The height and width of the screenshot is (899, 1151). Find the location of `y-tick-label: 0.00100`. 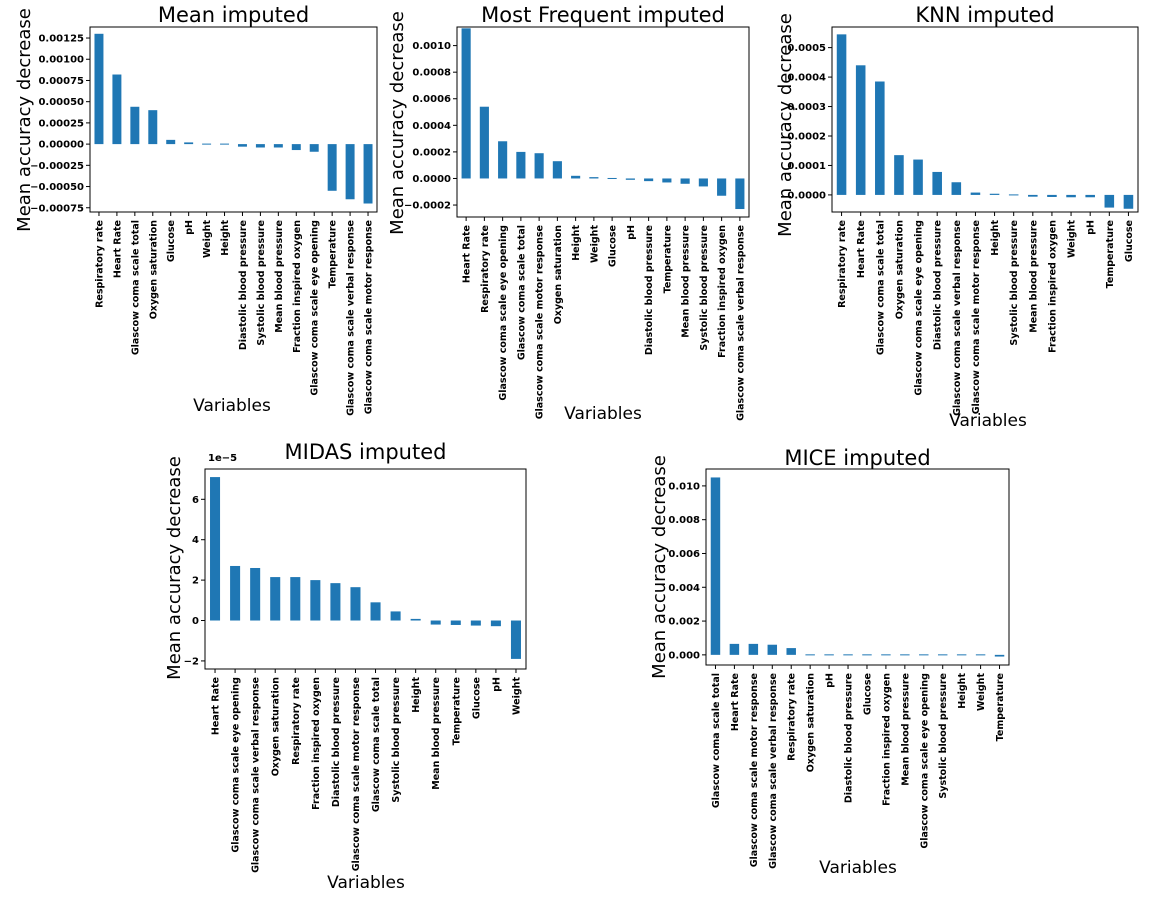

y-tick-label: 0.00100 is located at coordinates (61, 60).